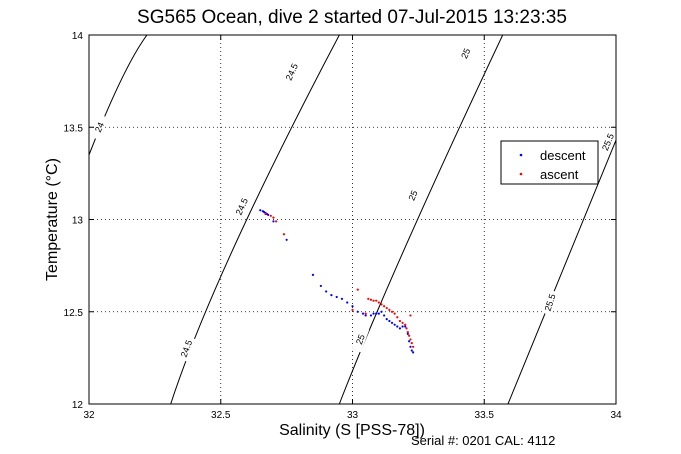 This screenshot has width=681, height=454. What do you see at coordinates (353, 415) in the screenshot?
I see `x-tick-label: 33` at bounding box center [353, 415].